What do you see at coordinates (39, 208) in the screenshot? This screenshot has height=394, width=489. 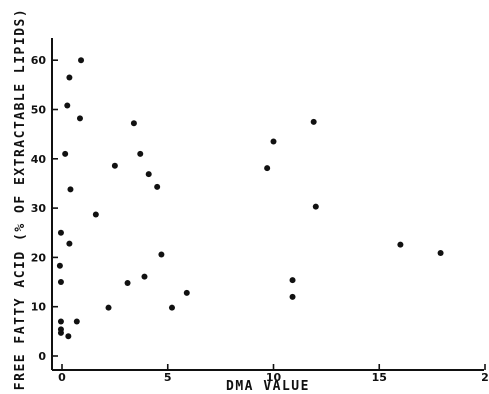 I see `y-tick-label: 30` at bounding box center [39, 208].